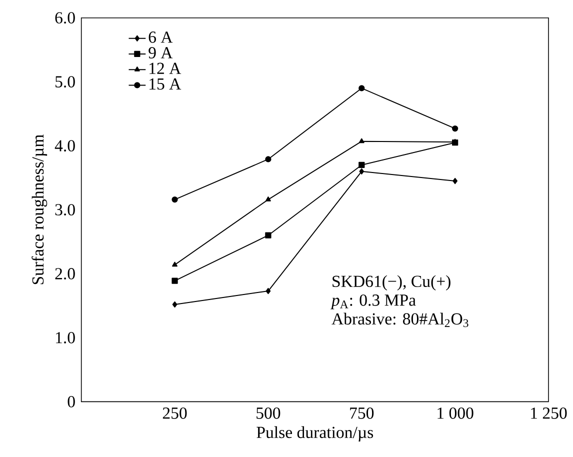 The width and height of the screenshot is (573, 457). Describe the element at coordinates (400, 319) in the screenshot. I see `annotation: Abrasive: 80#Al$_{2}$O$_{3}$` at that location.